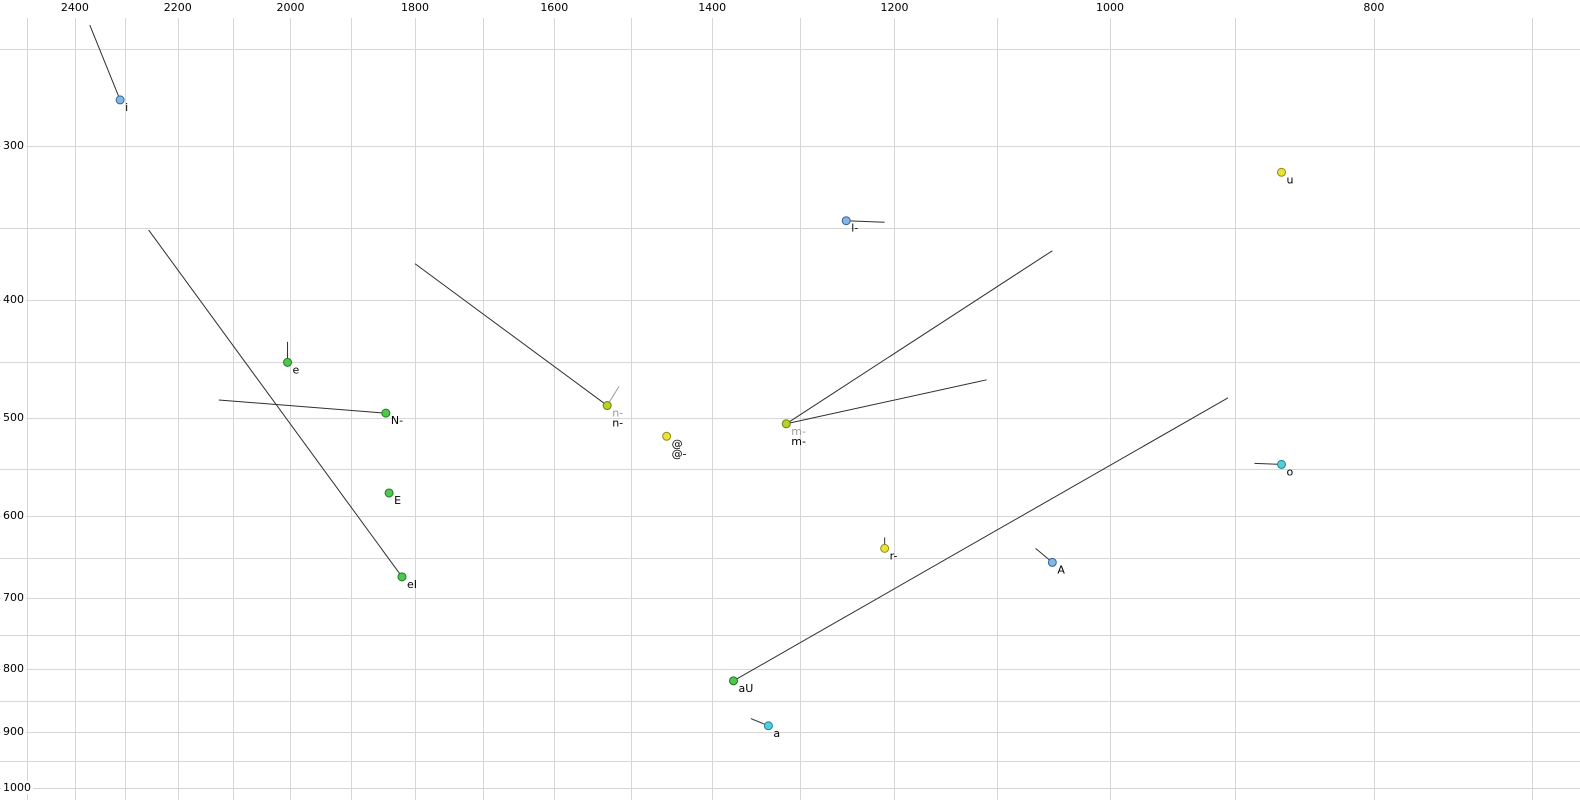 This screenshot has width=1580, height=800. What do you see at coordinates (412, 584) in the screenshot?
I see `vowel-label: eI` at bounding box center [412, 584].